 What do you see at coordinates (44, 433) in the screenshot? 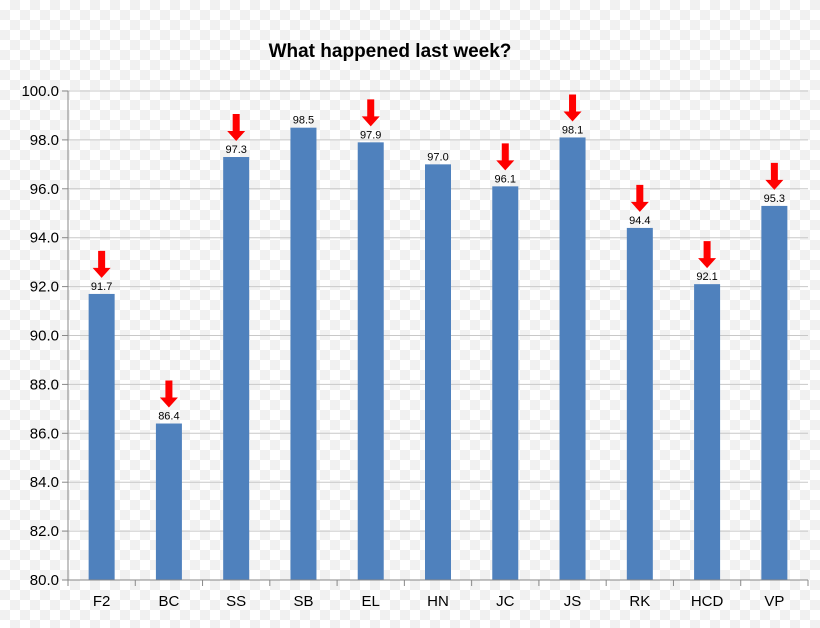
I see `y-tick-label: 86.0` at bounding box center [44, 433].